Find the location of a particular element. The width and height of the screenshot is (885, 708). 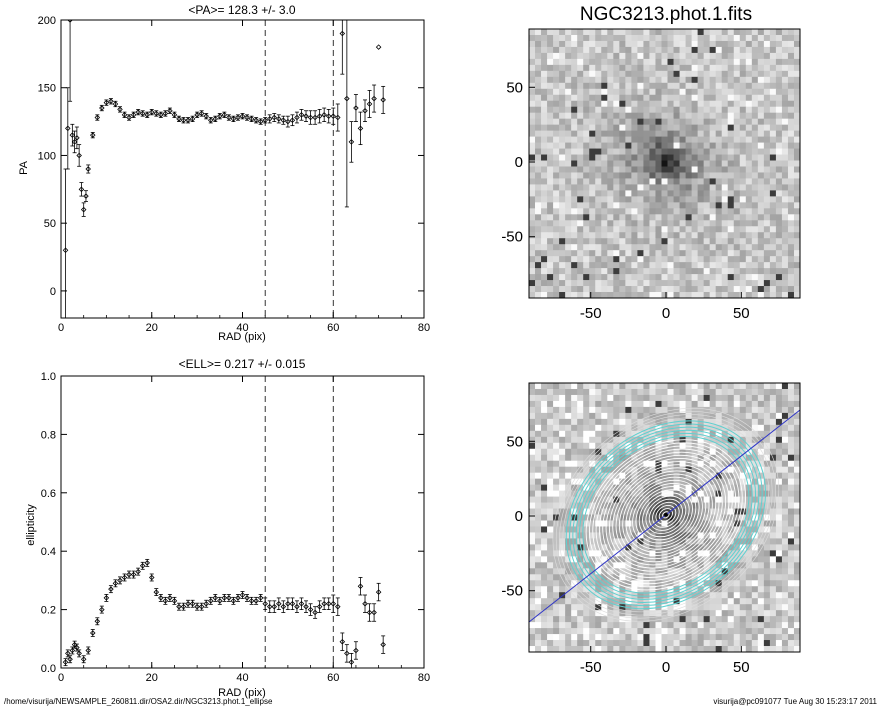

ell-data-point is located at coordinates (297, 606).